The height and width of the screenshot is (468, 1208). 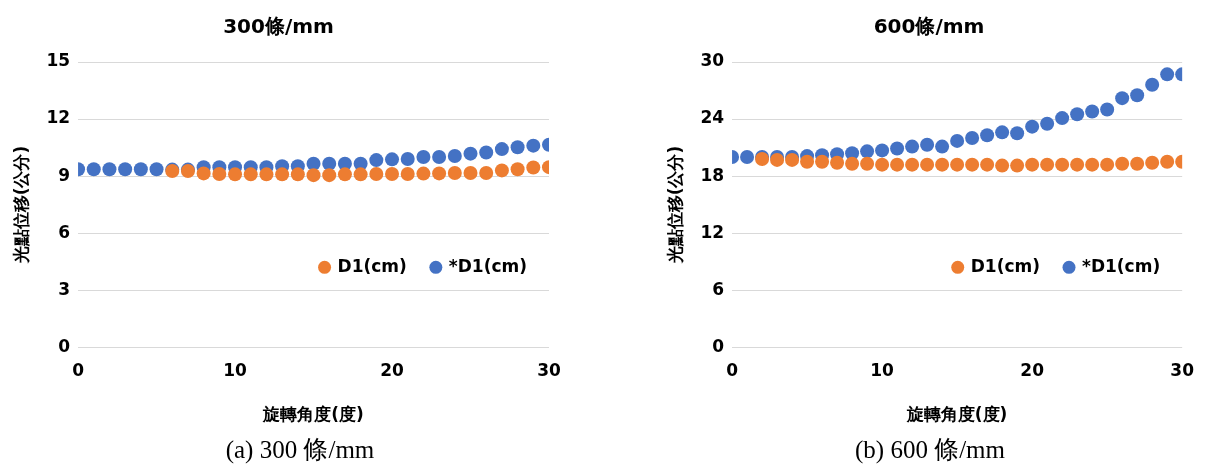 I want to click on text: (b) 600 條/mm, so click(x=930, y=450).